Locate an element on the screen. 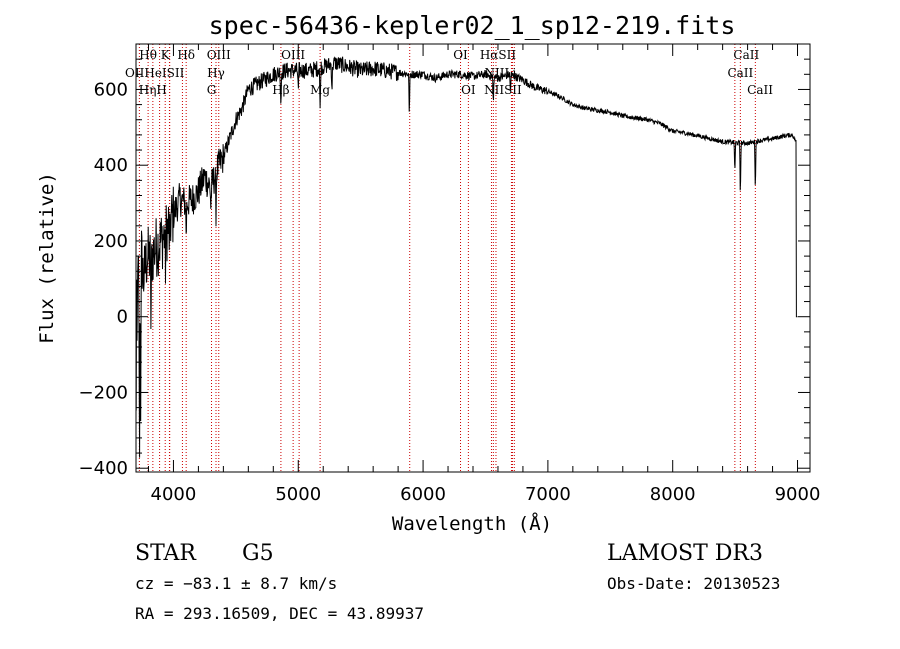 This screenshot has width=900, height=649. spectral-line-label: G is located at coordinates (212, 90).